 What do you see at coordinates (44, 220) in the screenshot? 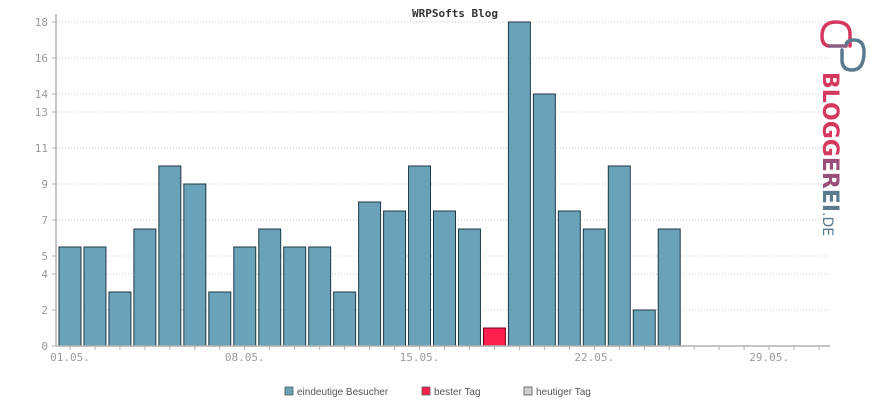
I see `y-tick-label: 7` at bounding box center [44, 220].